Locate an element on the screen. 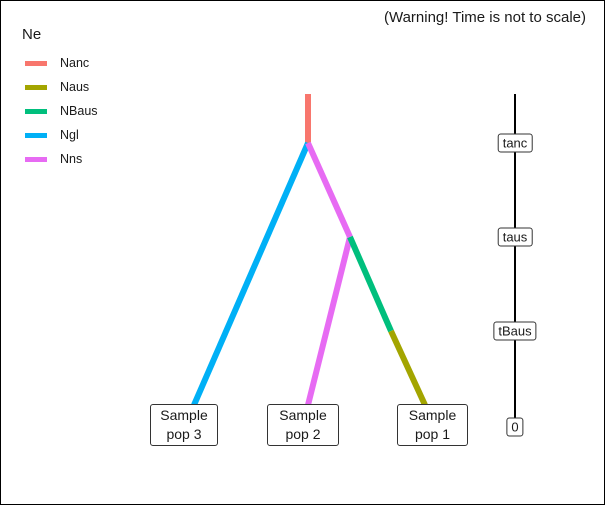 The image size is (605, 505). branch-ngl is located at coordinates (251, 274).